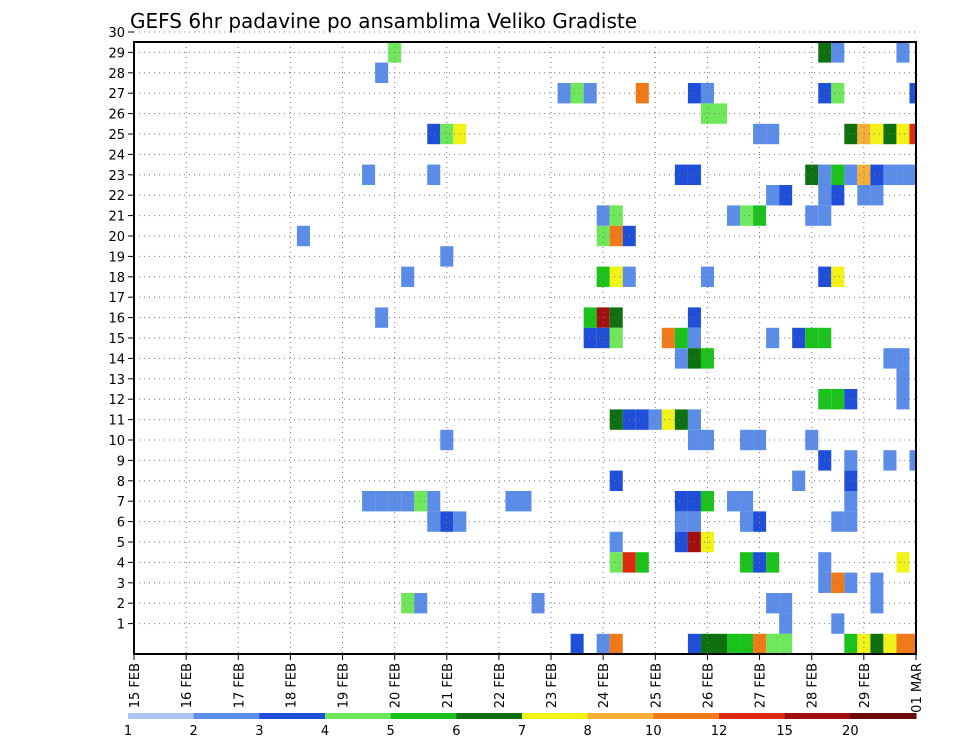 The width and height of the screenshot is (960, 742). Describe the element at coordinates (116, 278) in the screenshot. I see `y-tick-label: 18` at that location.